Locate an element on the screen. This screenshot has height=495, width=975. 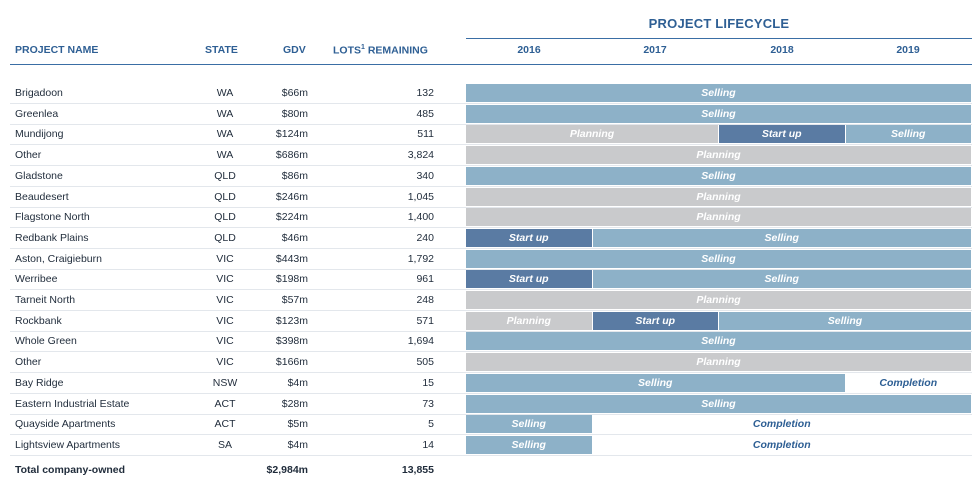
total-lots: 13,855 is located at coordinates (417, 470).